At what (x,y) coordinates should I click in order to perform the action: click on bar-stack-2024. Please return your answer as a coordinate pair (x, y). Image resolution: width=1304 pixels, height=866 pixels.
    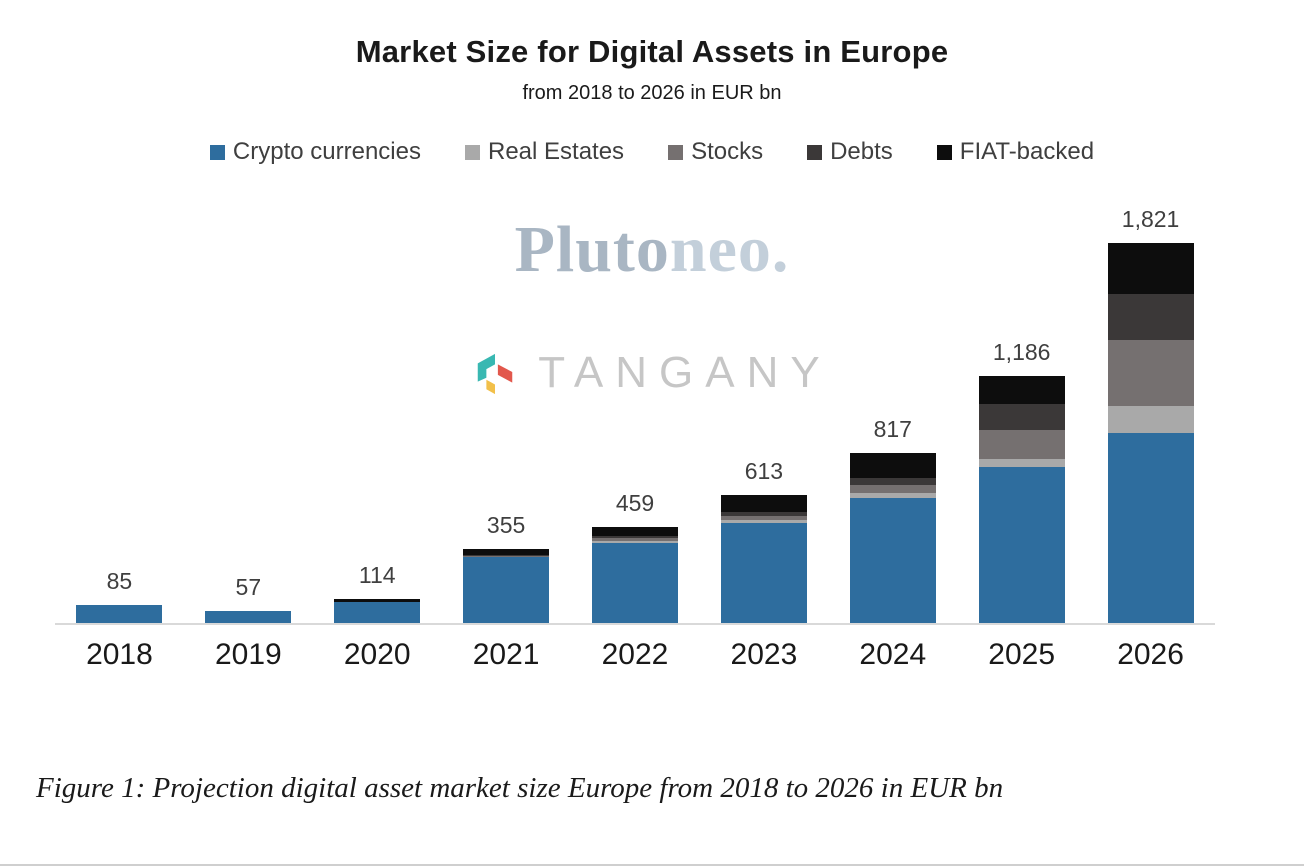
    Looking at the image, I should click on (892, 537).